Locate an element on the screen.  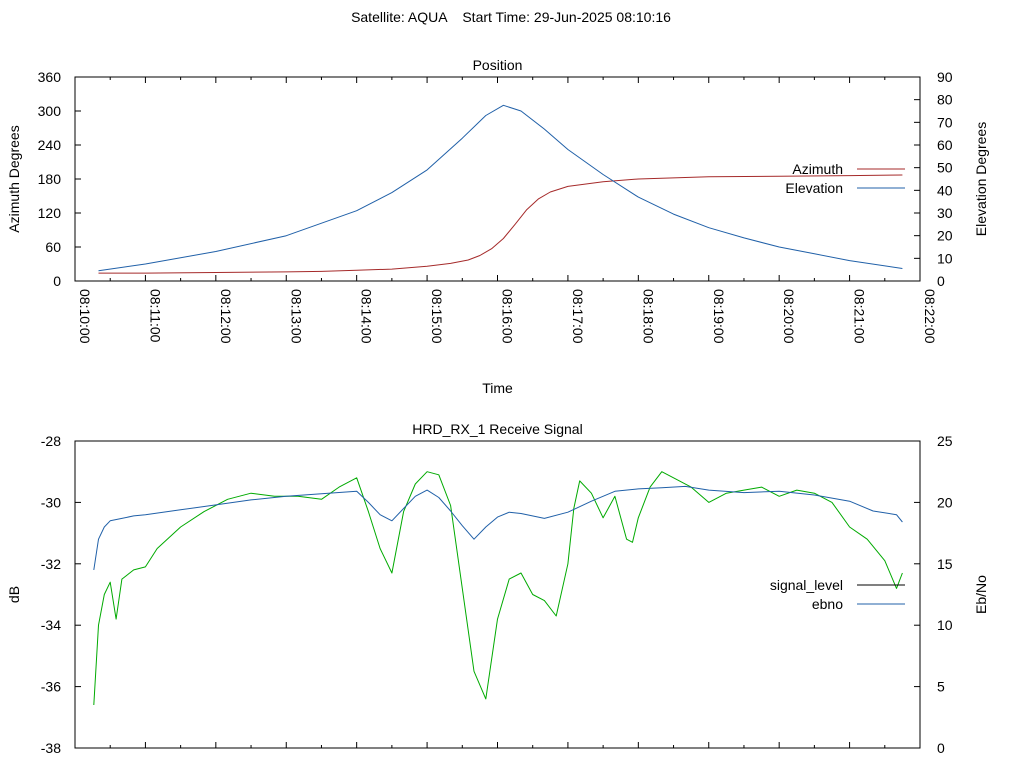
x-tick-label: 08:13:00 is located at coordinates (296, 316).